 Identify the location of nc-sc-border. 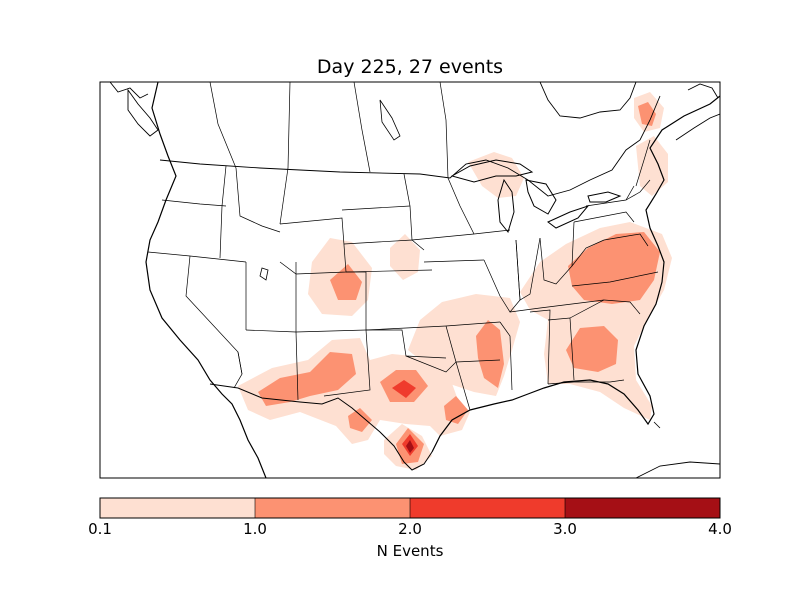
(605, 309).